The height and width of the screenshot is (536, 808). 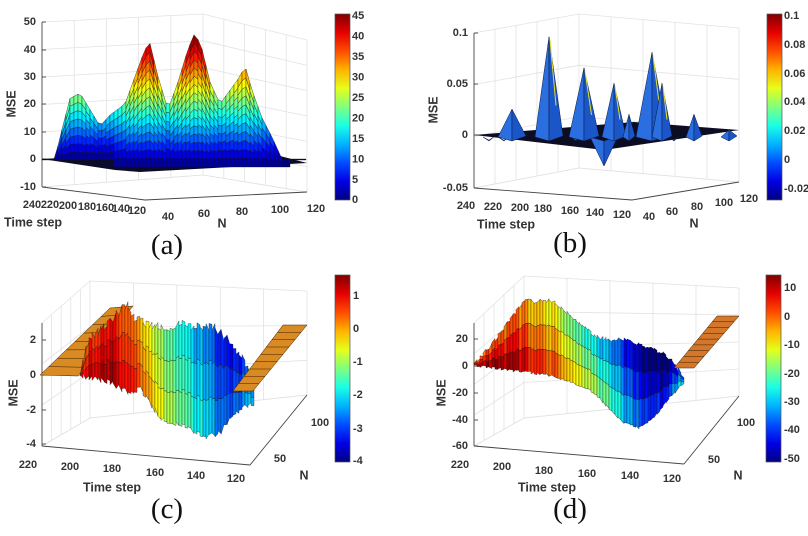 I want to click on panel-caption: (d), so click(x=570, y=509).